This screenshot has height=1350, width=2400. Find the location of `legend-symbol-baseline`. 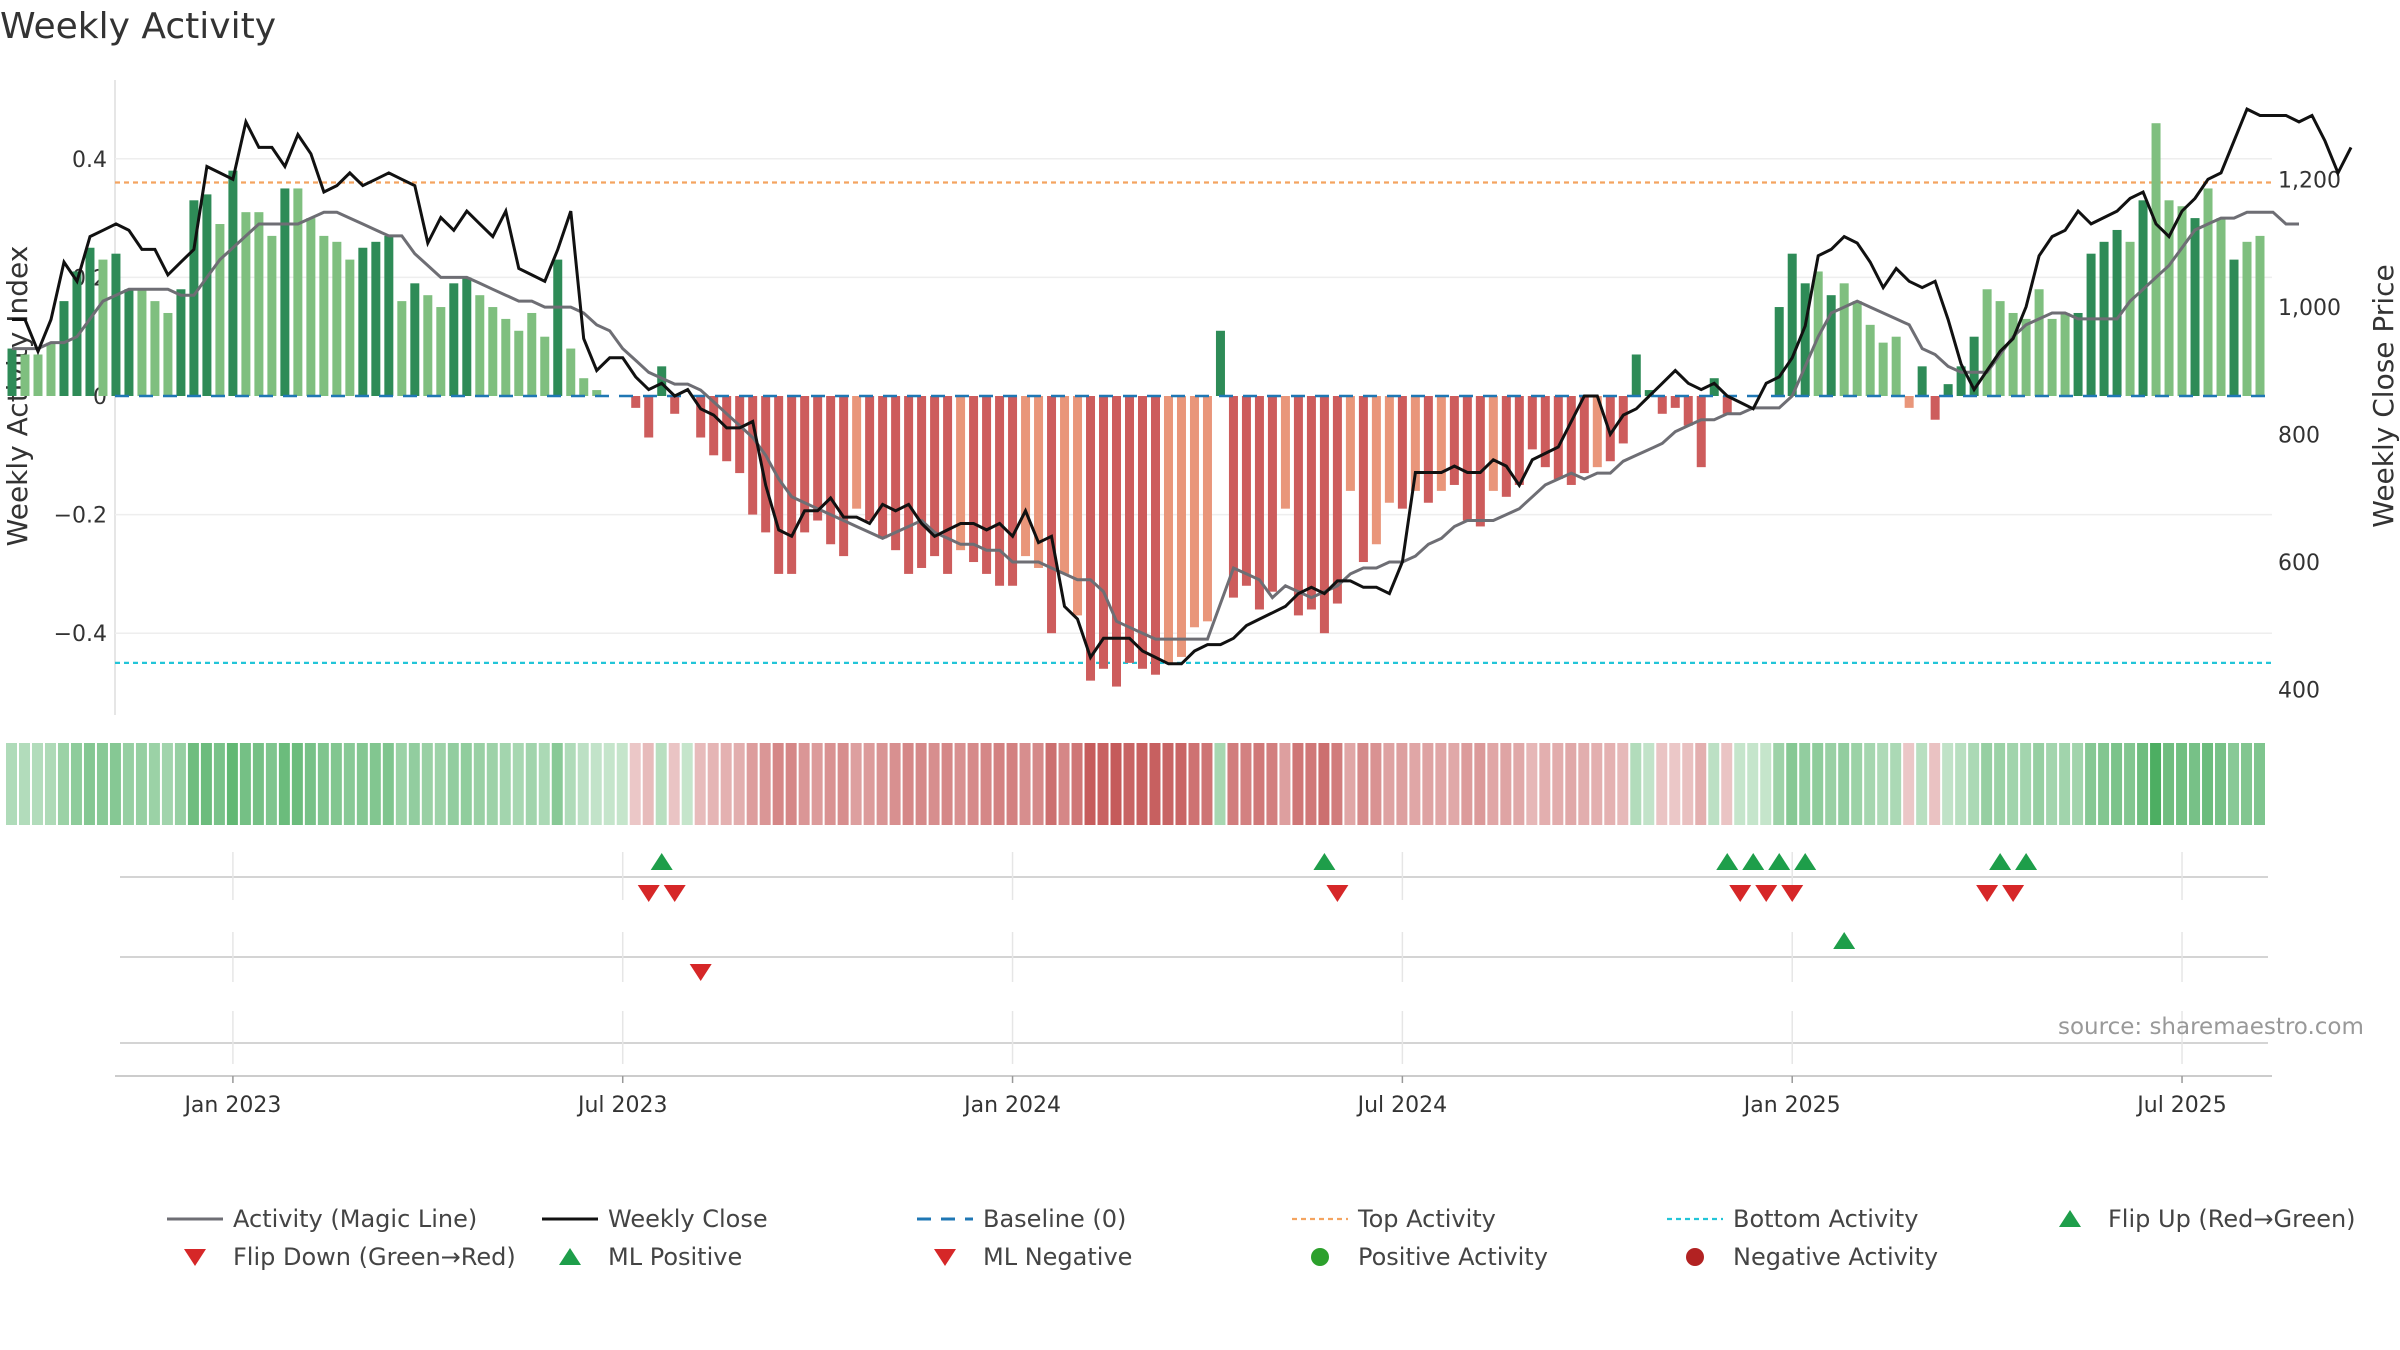

legend-symbol-baseline is located at coordinates (945, 1219).